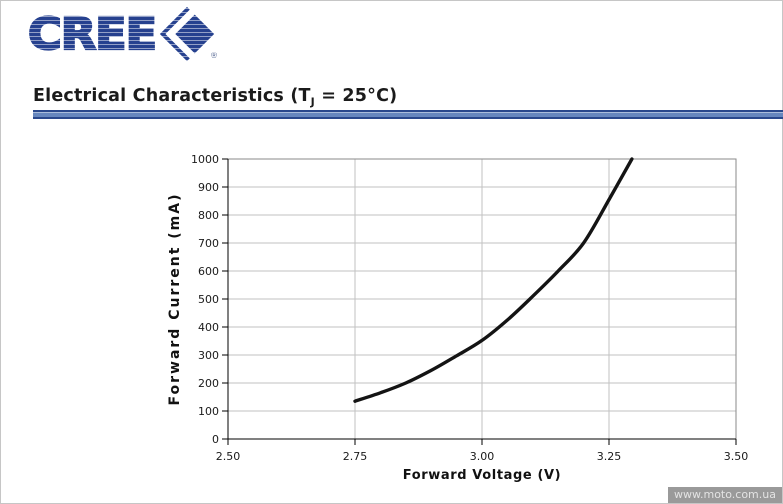 Image resolution: width=783 pixels, height=504 pixels. What do you see at coordinates (208, 327) in the screenshot?
I see `y-tick-label: 400` at bounding box center [208, 327].